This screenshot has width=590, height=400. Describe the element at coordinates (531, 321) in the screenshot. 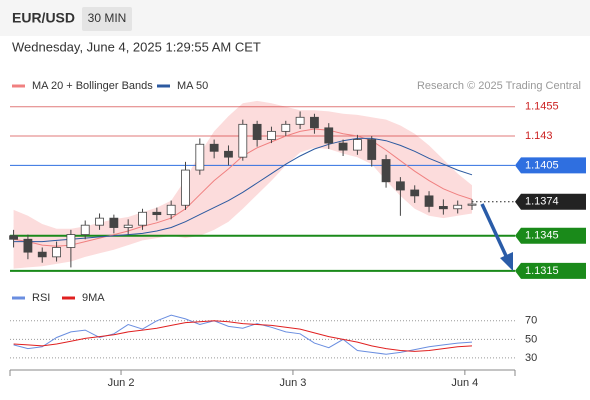

I see `y-tick-label: 70` at that location.